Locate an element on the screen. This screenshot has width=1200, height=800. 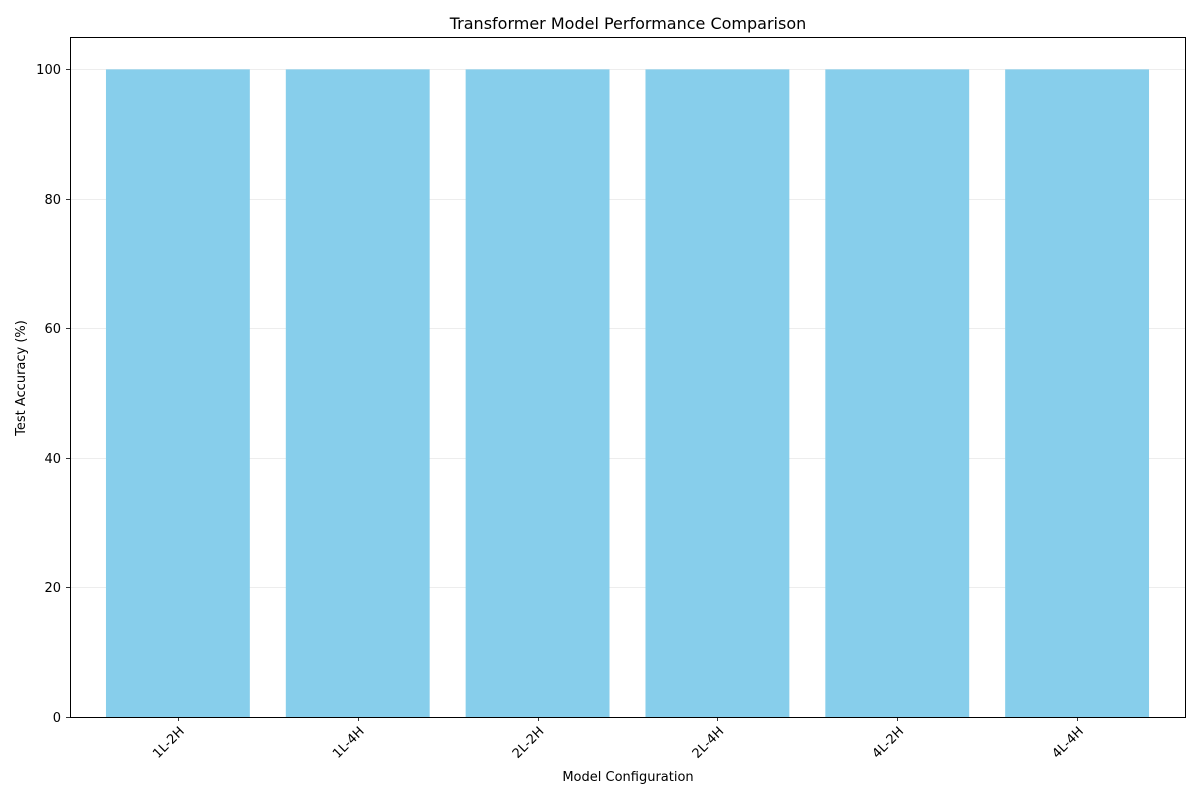
bar-1l-2h is located at coordinates (177, 393).